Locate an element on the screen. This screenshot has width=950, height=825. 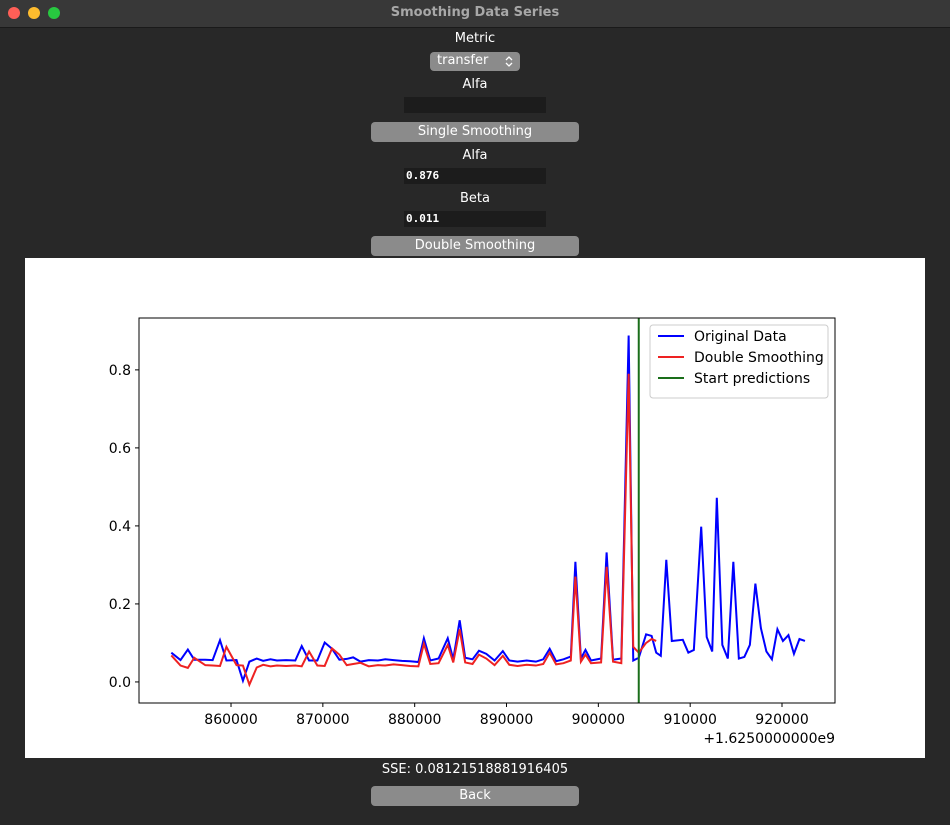
zoom-button is located at coordinates (54, 13).